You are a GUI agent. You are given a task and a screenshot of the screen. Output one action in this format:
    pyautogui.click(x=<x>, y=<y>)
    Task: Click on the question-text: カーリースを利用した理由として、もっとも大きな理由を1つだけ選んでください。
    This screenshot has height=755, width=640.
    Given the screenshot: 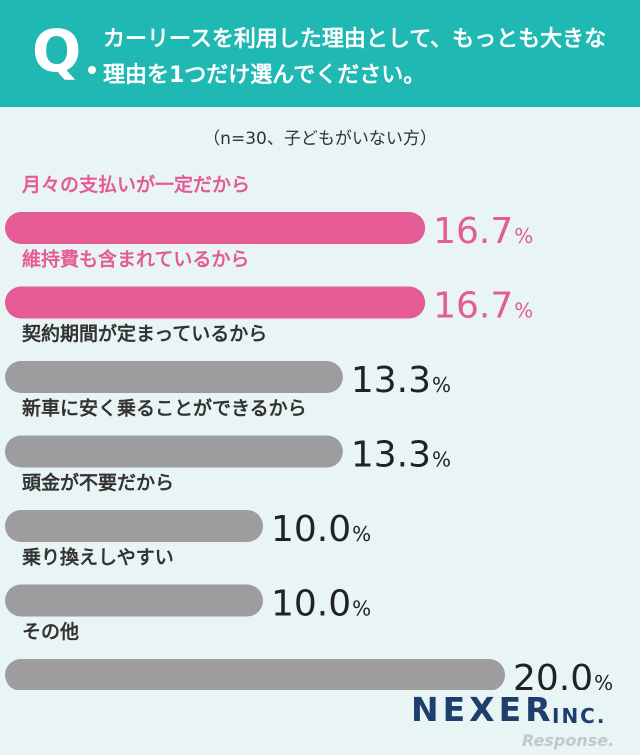 What is the action you would take?
    pyautogui.click(x=355, y=57)
    